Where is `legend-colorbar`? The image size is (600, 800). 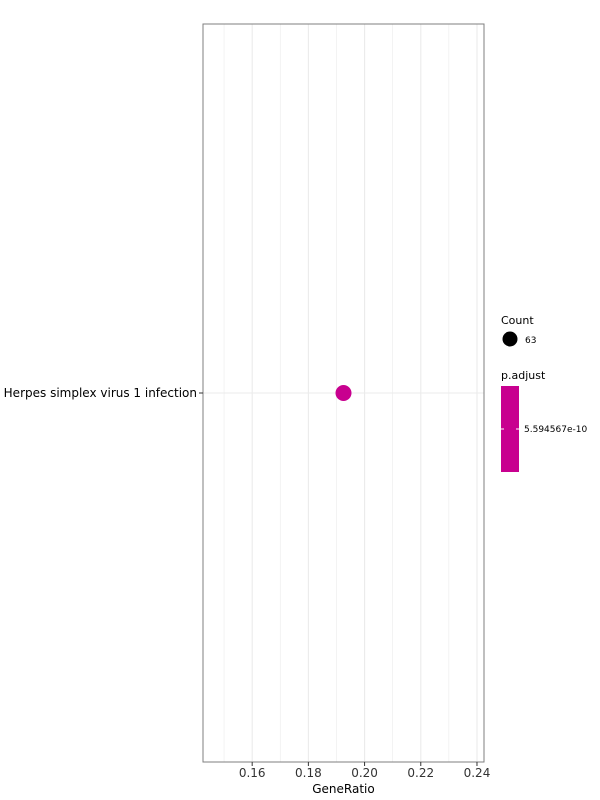 legend-colorbar is located at coordinates (510, 429).